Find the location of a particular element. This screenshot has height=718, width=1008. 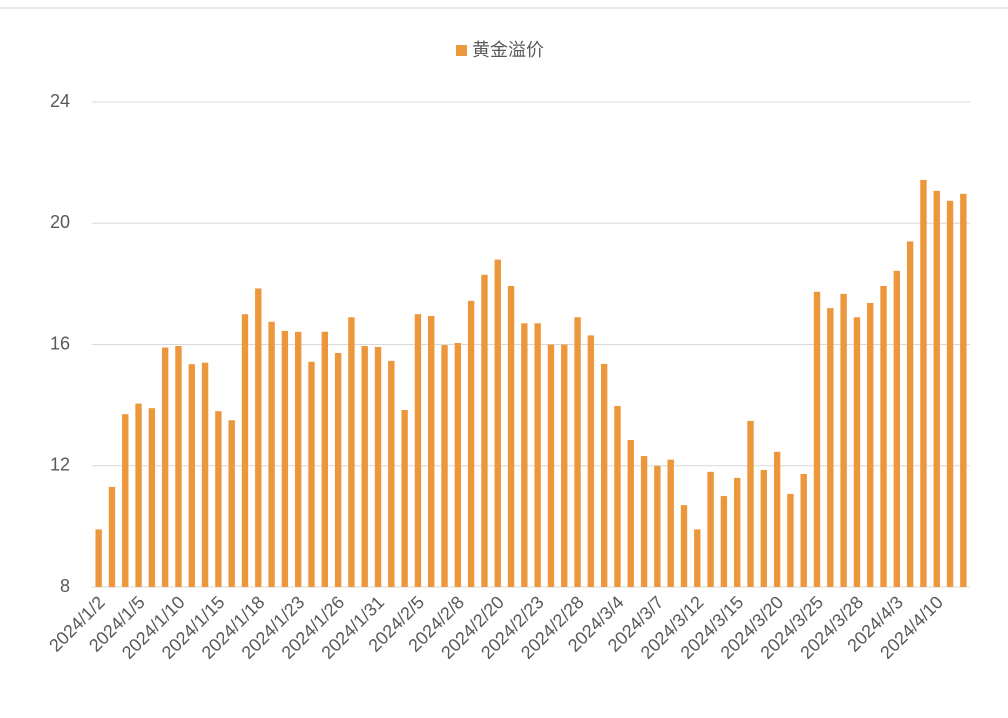

y-tick-label: 8 is located at coordinates (65, 586).